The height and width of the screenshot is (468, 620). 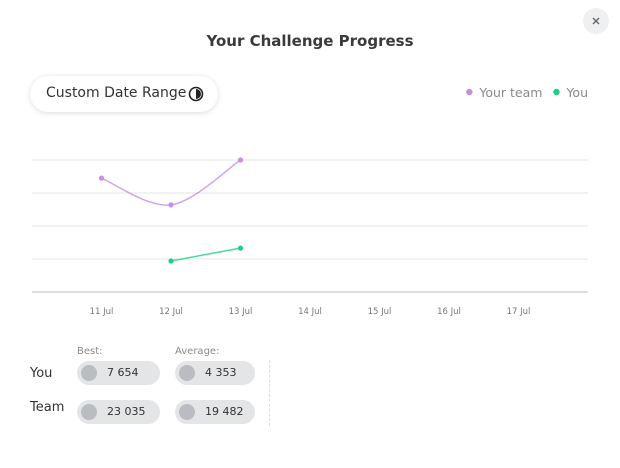 What do you see at coordinates (224, 411) in the screenshot?
I see `stat-value: 19 482` at bounding box center [224, 411].